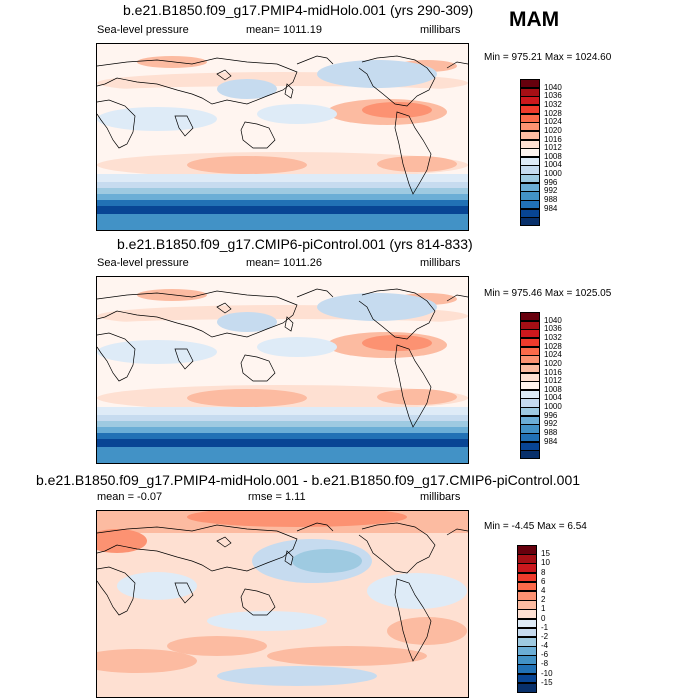 This screenshot has height=700, width=700. I want to click on panel3-minmax: Min = -4.45 Max = 6.54, so click(535, 526).